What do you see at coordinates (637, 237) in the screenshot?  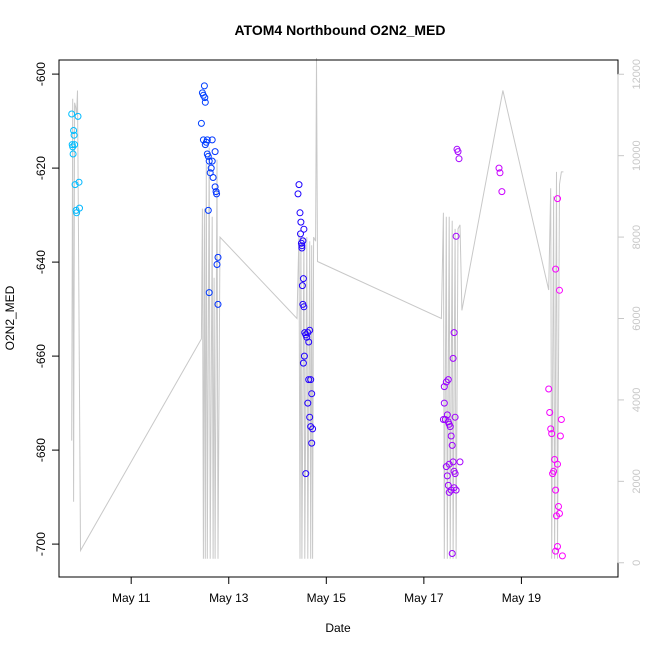 I see `y2-tick-label: 8000` at bounding box center [637, 237].